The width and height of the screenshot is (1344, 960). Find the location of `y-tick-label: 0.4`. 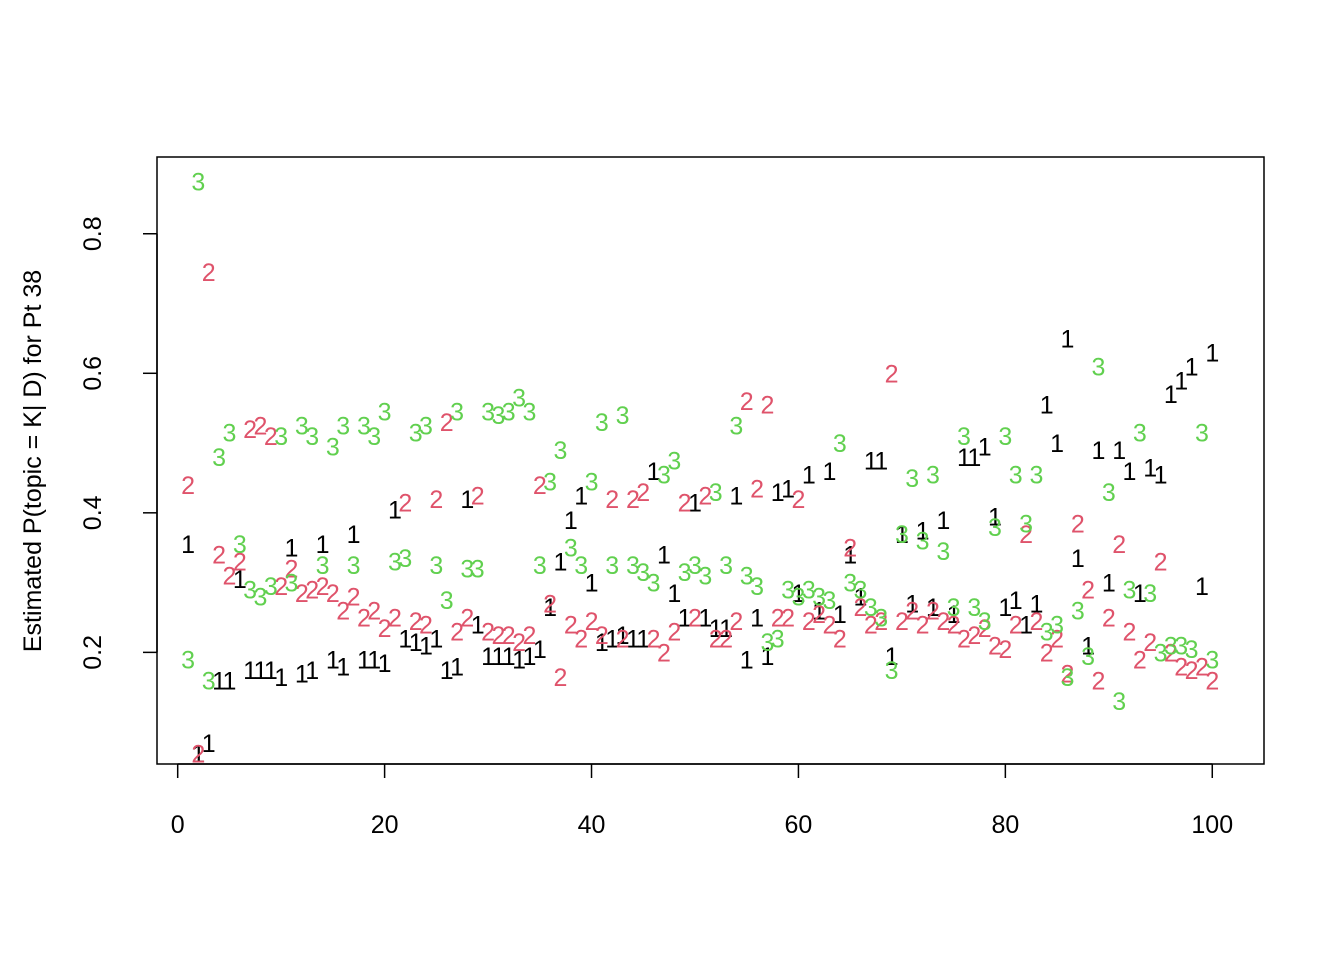

y-tick-label: 0.4 is located at coordinates (93, 512).